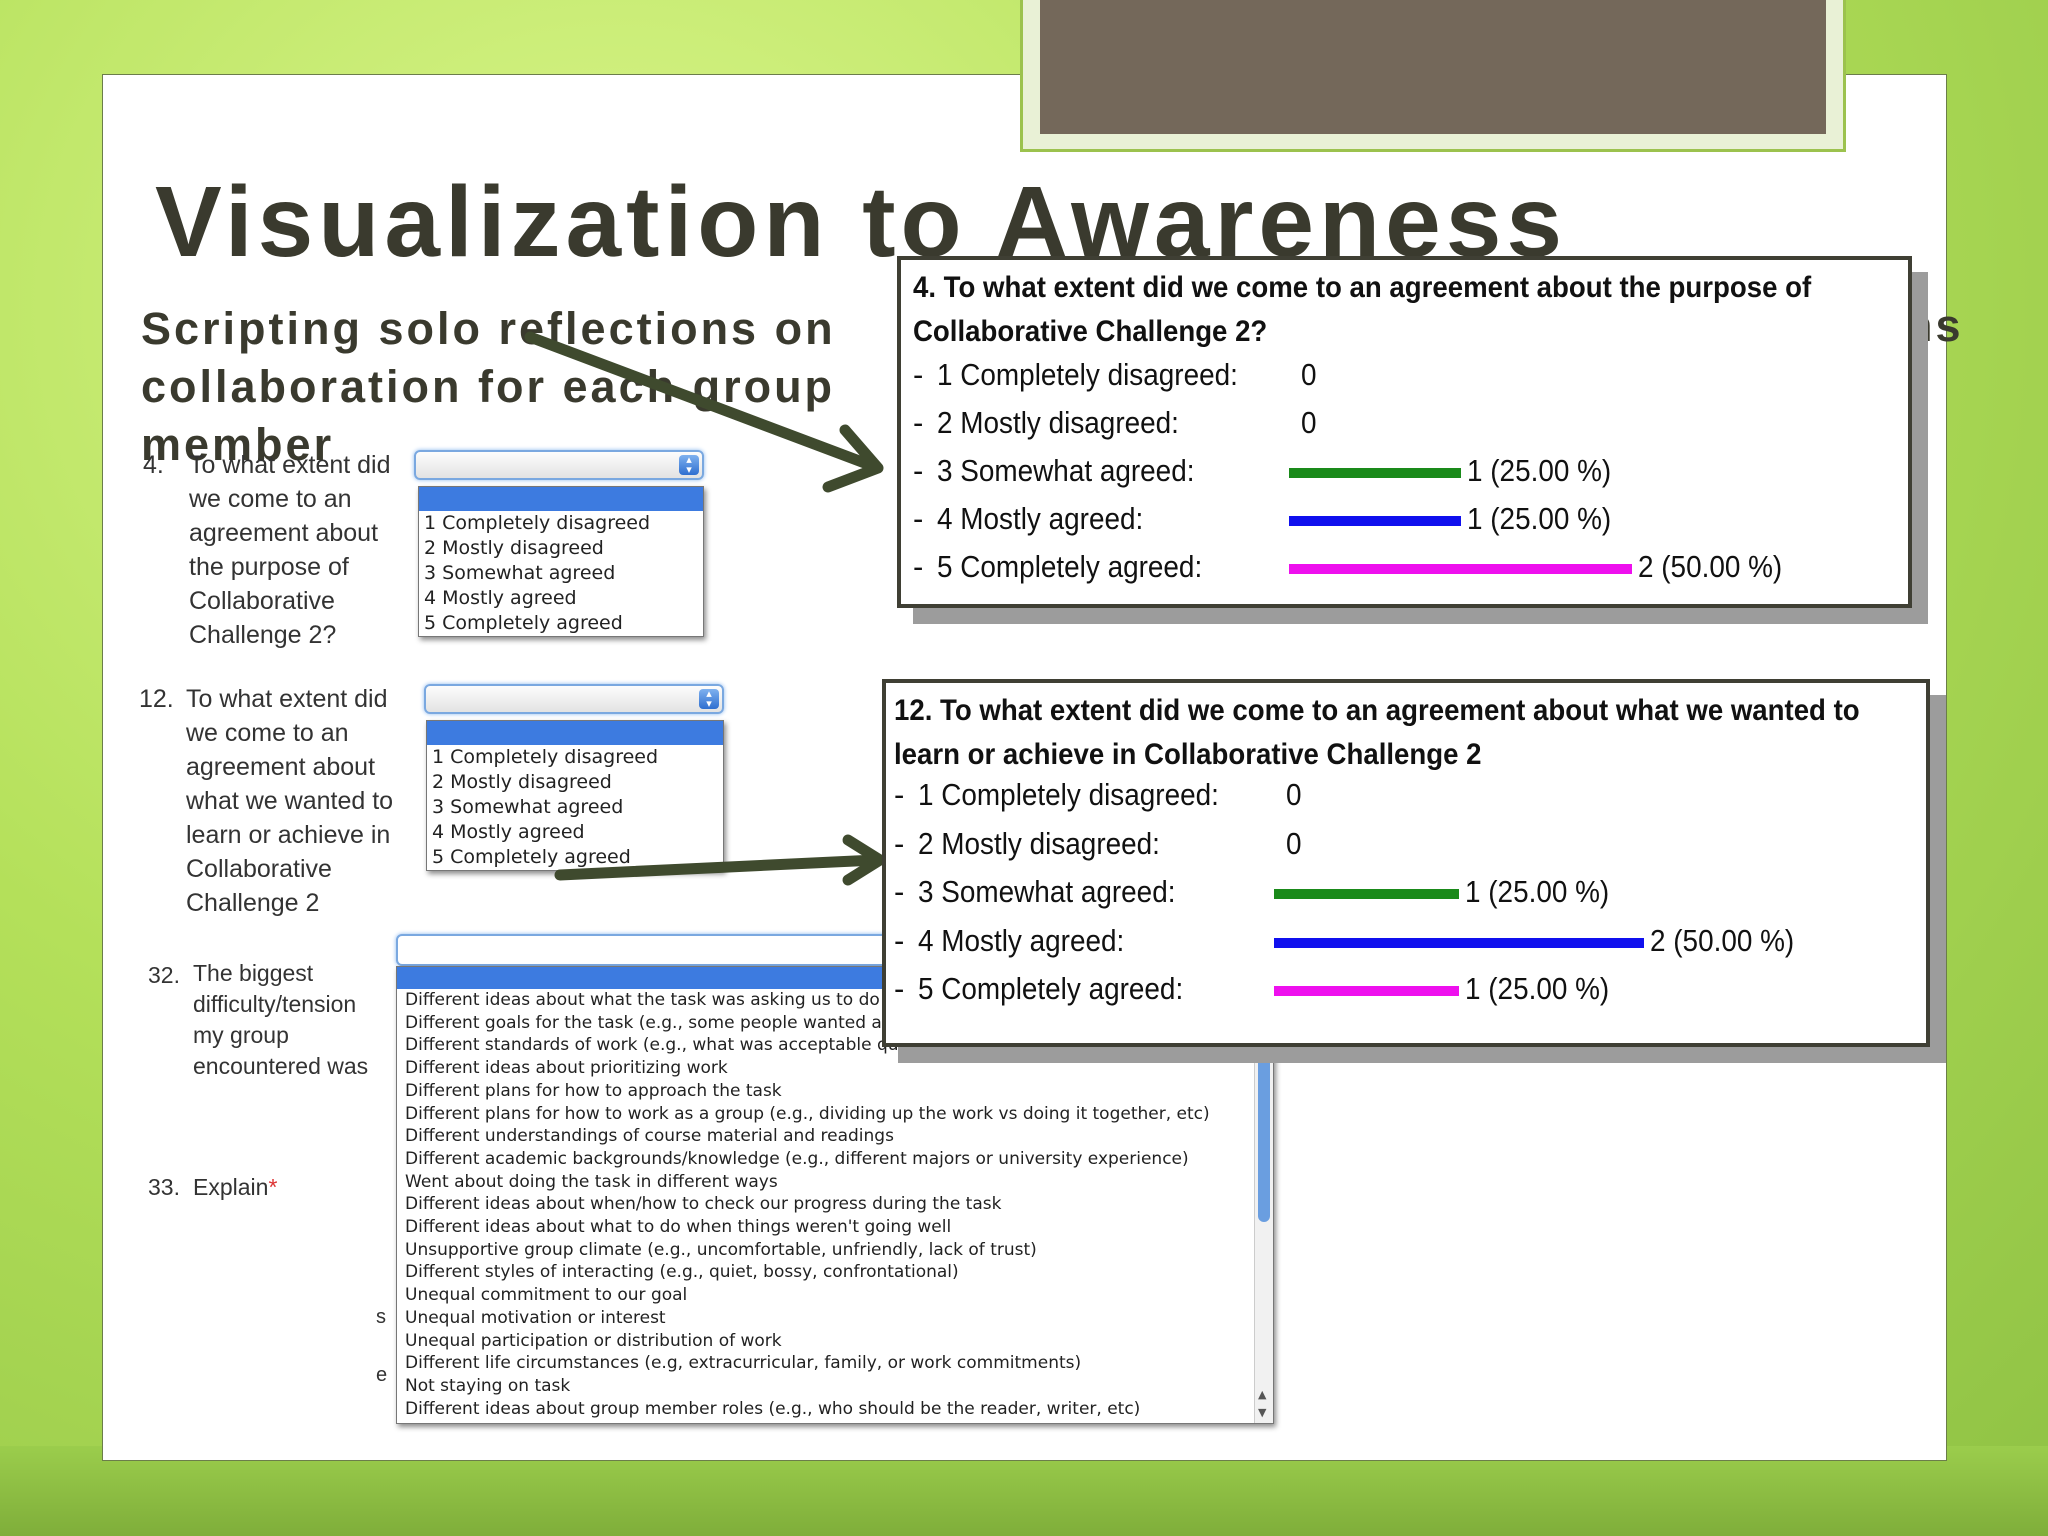 The image size is (2048, 1536). I want to click on q33-label: Explain*, so click(235, 1187).